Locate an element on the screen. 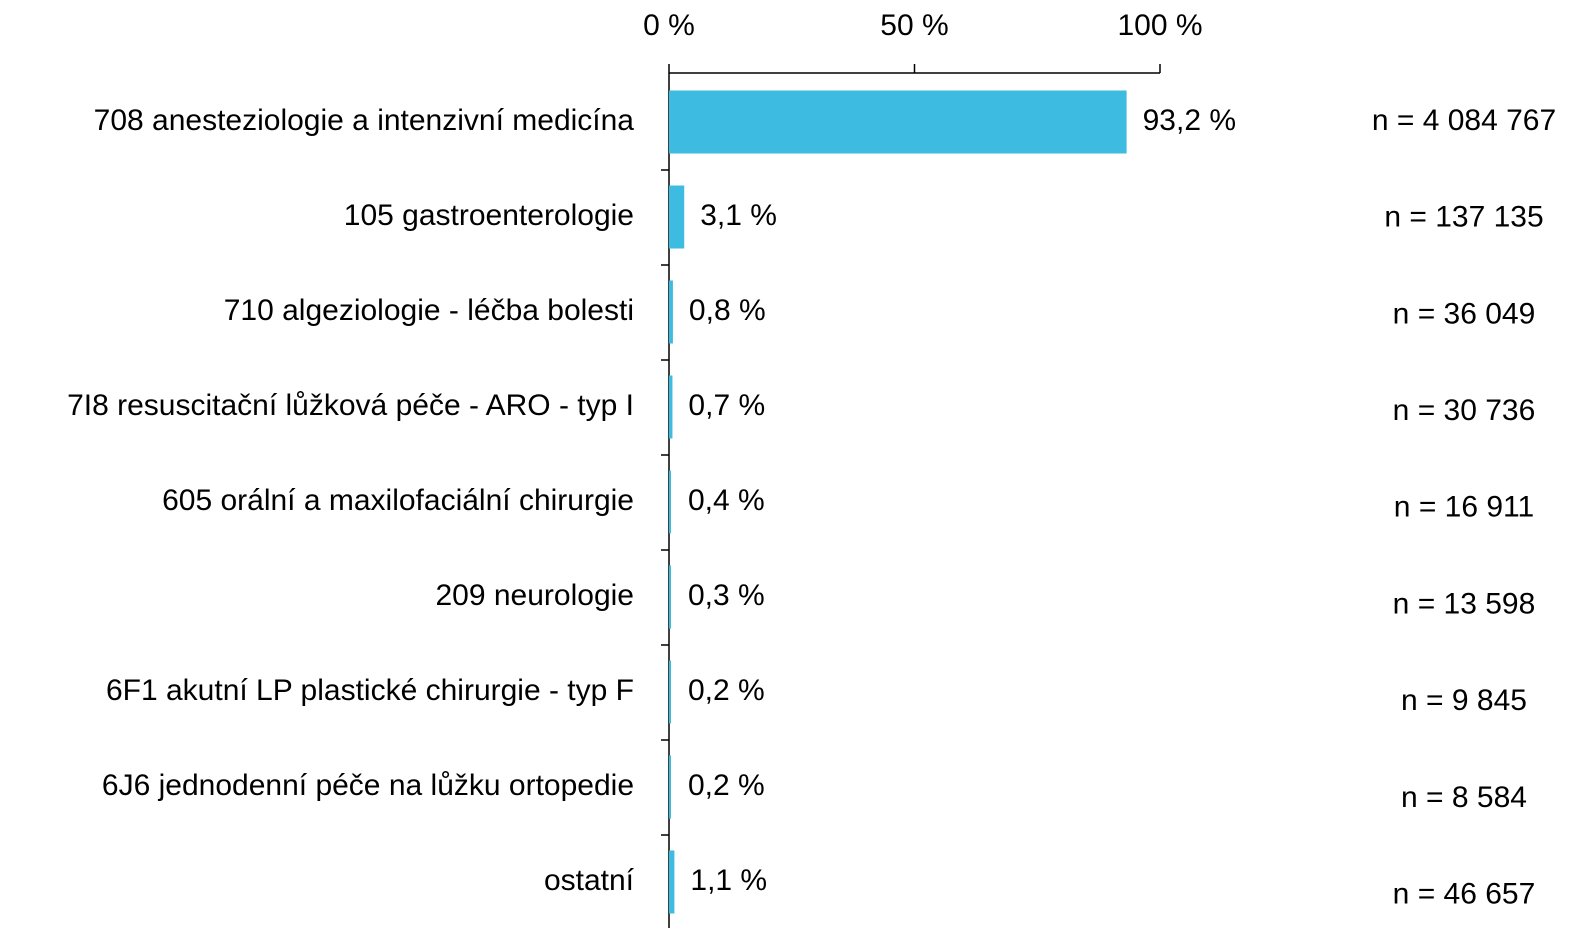 The height and width of the screenshot is (940, 1589). value-label: 0,4 % is located at coordinates (726, 500).